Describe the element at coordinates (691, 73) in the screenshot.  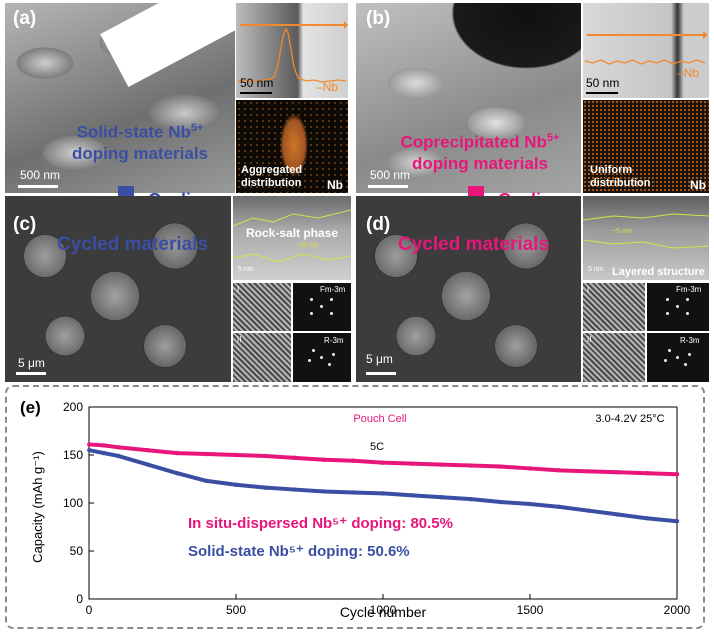
I see `panel-b-legend-text: Nb` at that location.